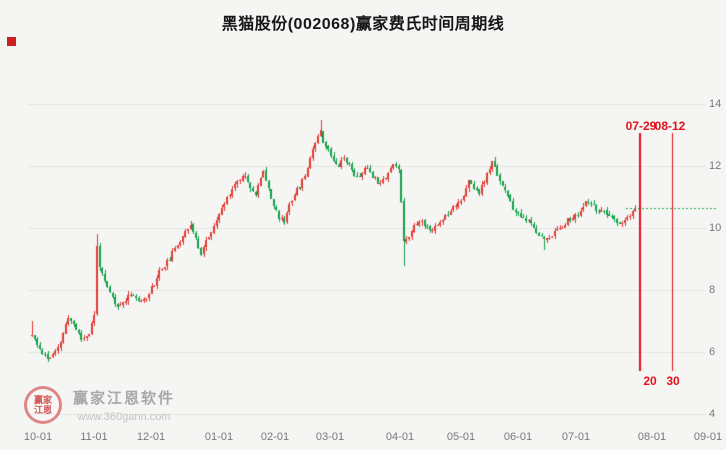 The height and width of the screenshot is (450, 726). I want to click on y-axis-tick-label: 6, so click(712, 352).